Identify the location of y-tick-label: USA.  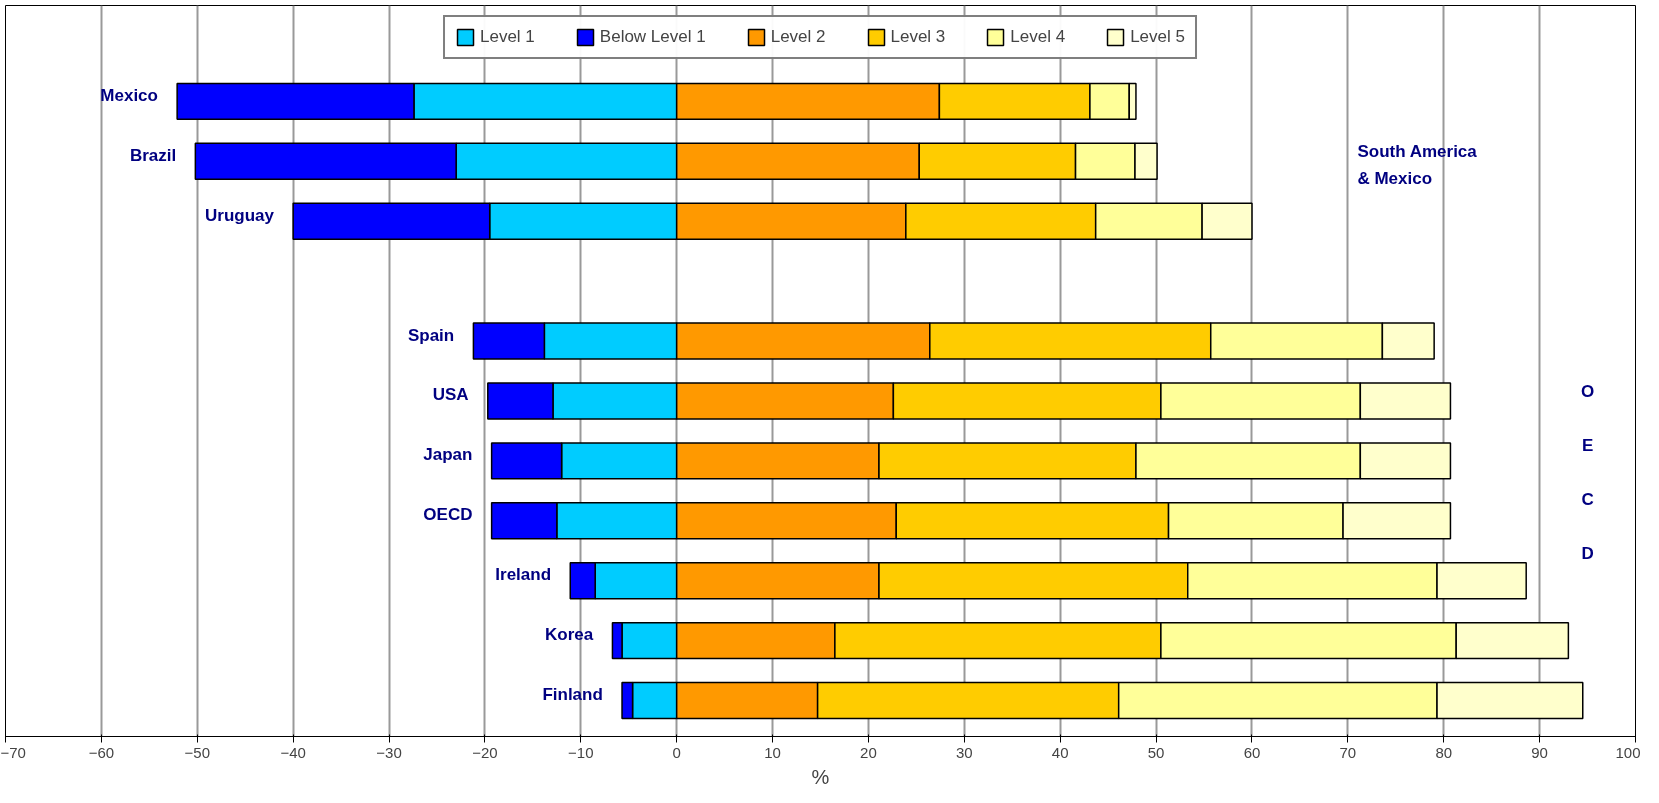
(450, 395).